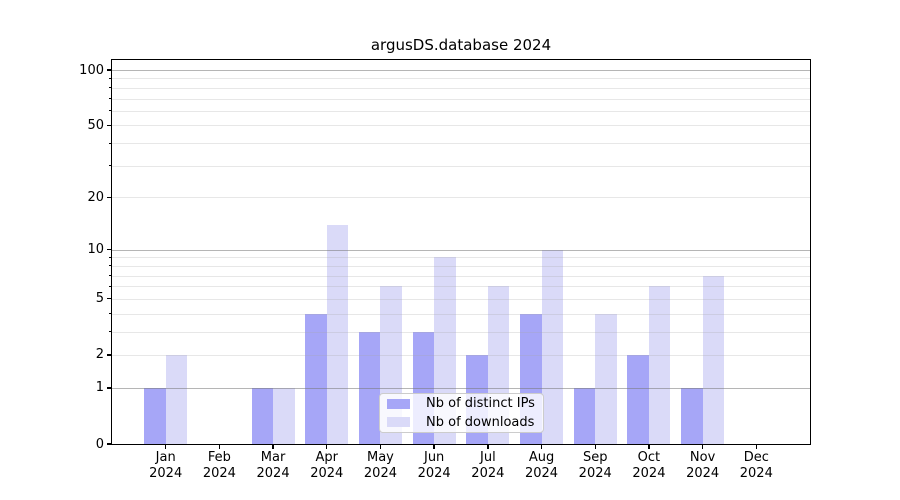 This screenshot has height=500, width=900. I want to click on bar-downloads-mar, so click(284, 415).